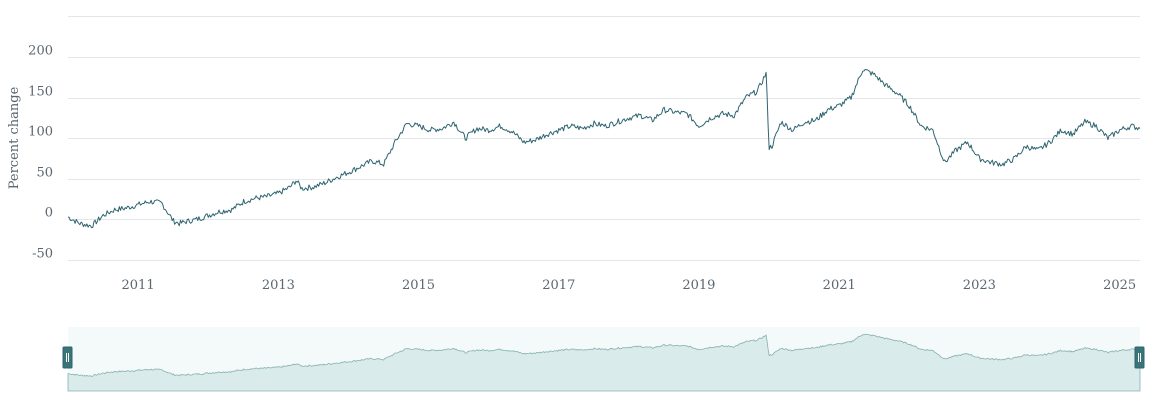  What do you see at coordinates (40, 153) in the screenshot?
I see `y-axis-ticks: -50 0 50 100 150 200` at bounding box center [40, 153].